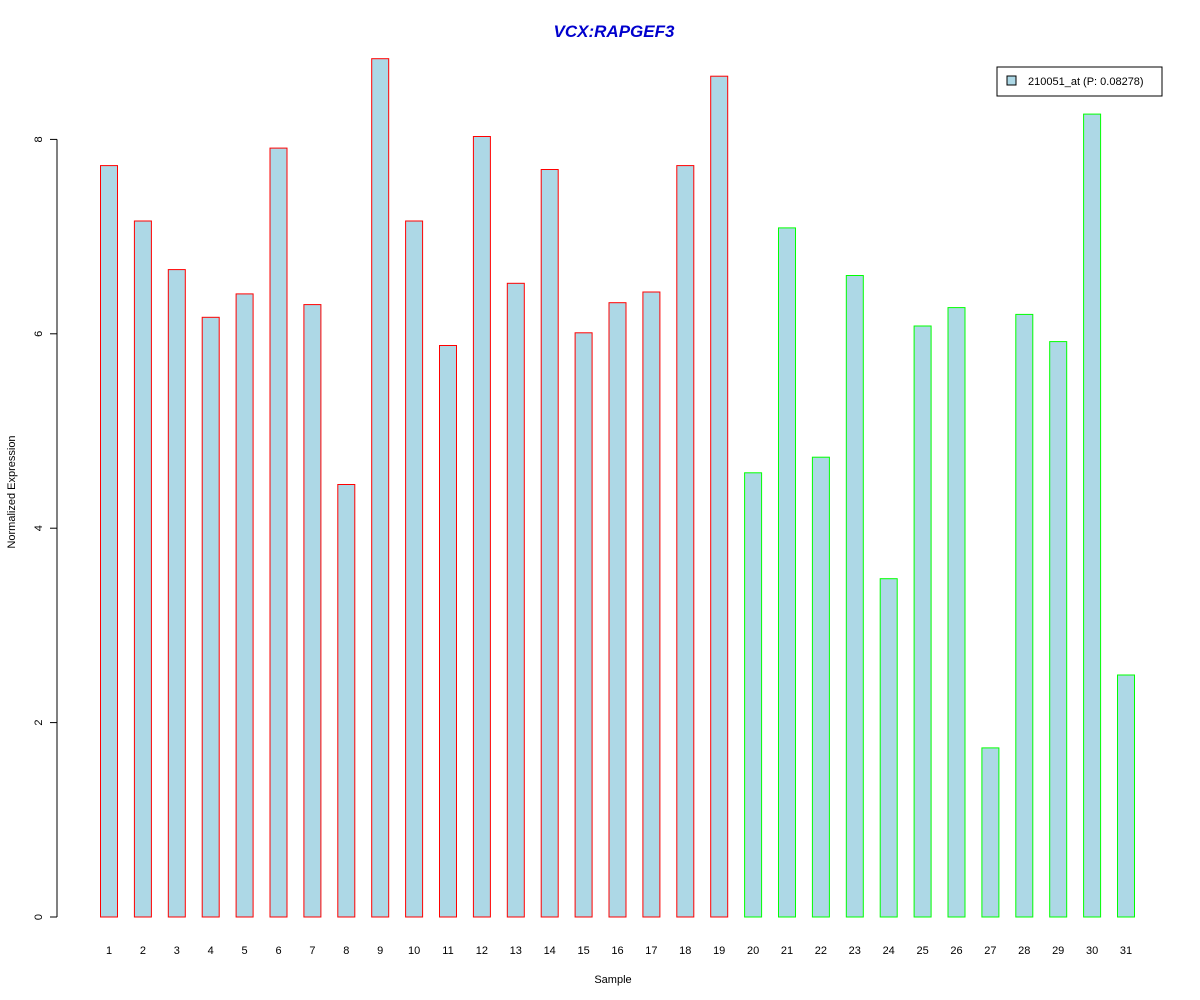  Describe the element at coordinates (346, 951) in the screenshot. I see `x-tick-label: 8` at that location.